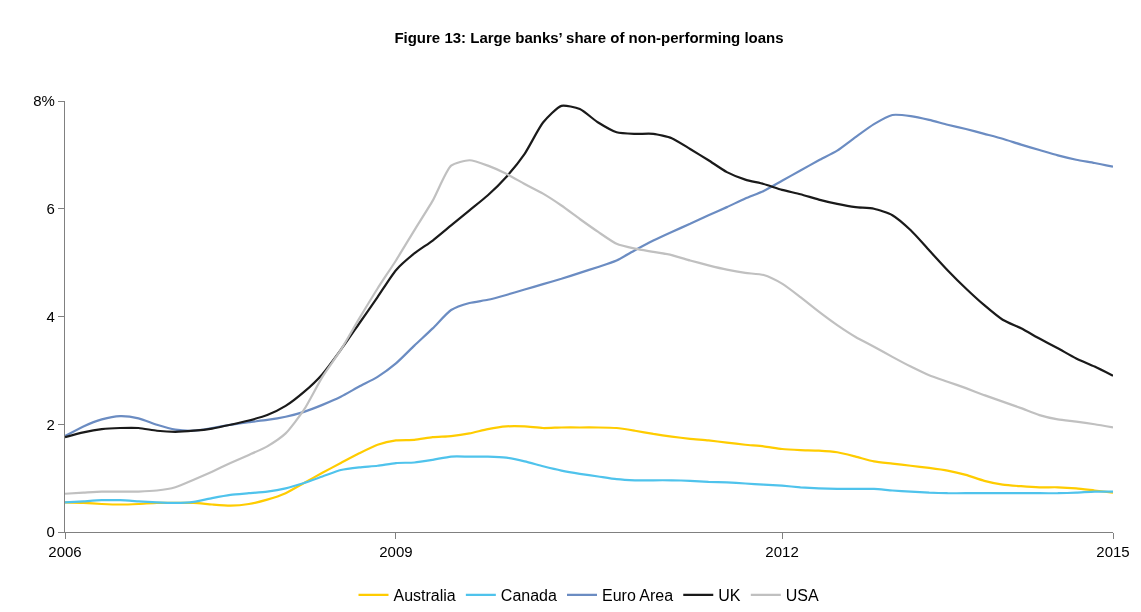  Describe the element at coordinates (396, 552) in the screenshot. I see `x-tick-label: 2009` at that location.